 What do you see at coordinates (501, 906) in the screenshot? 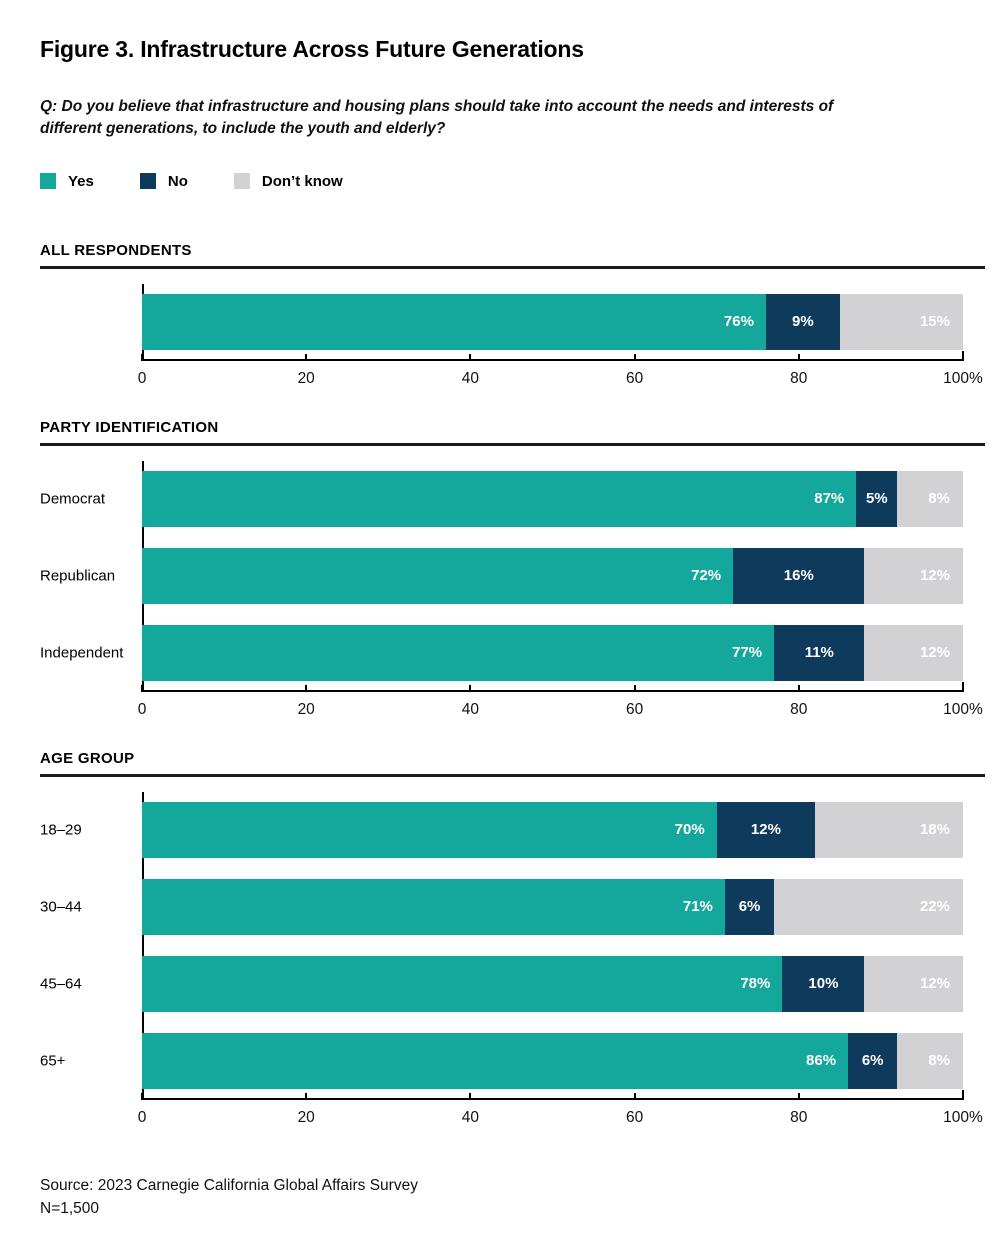
I see `bar-row: 30–44 71% 6% 22%` at bounding box center [501, 906].